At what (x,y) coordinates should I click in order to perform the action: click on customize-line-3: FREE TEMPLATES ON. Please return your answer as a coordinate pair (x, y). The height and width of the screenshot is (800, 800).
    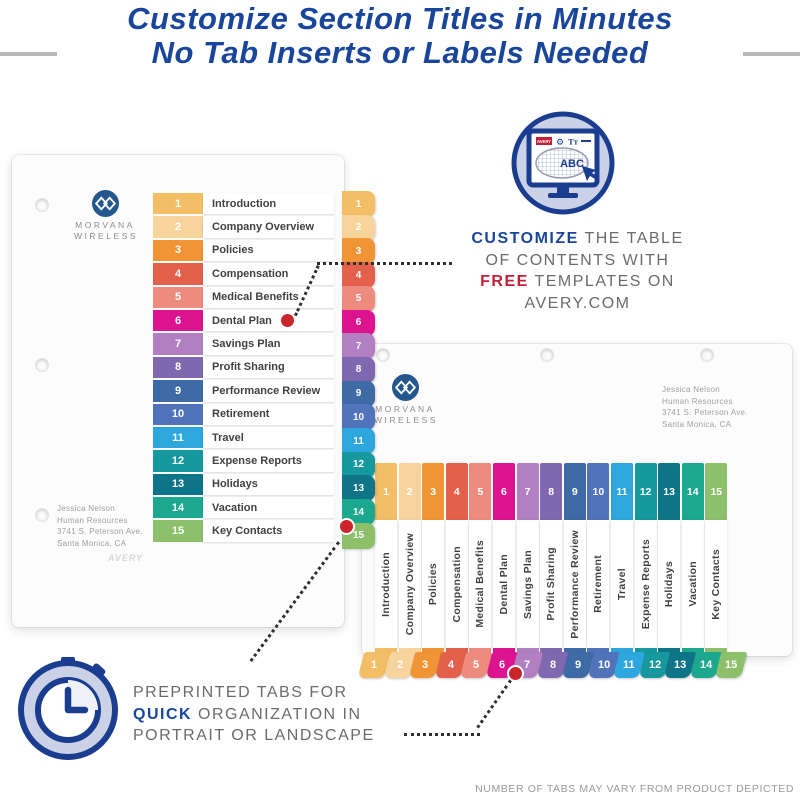
    Looking at the image, I should click on (577, 282).